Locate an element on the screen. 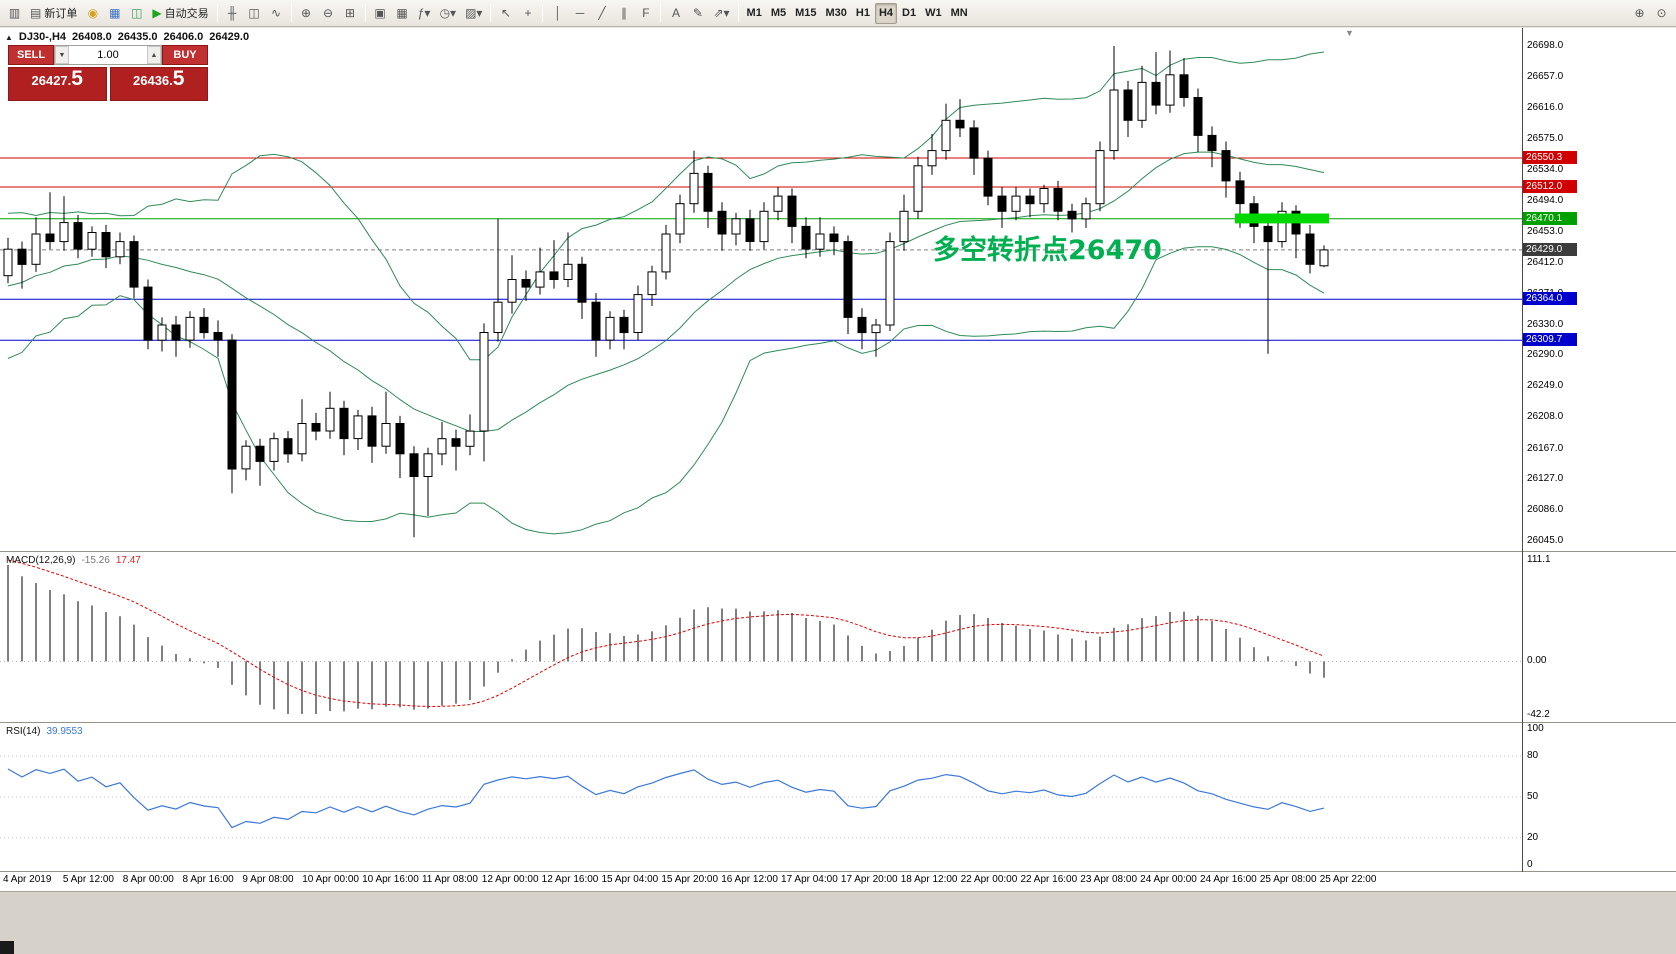  text-label-icon: ✎ is located at coordinates (697, 13).